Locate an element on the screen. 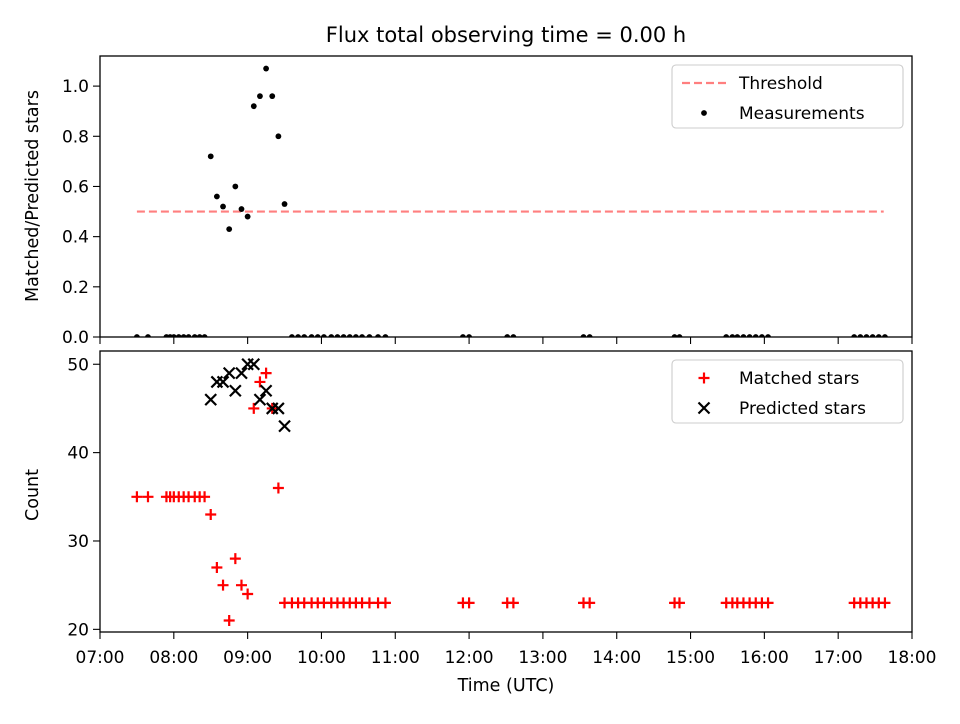  legend-marker-predicted-stars is located at coordinates (704, 408).